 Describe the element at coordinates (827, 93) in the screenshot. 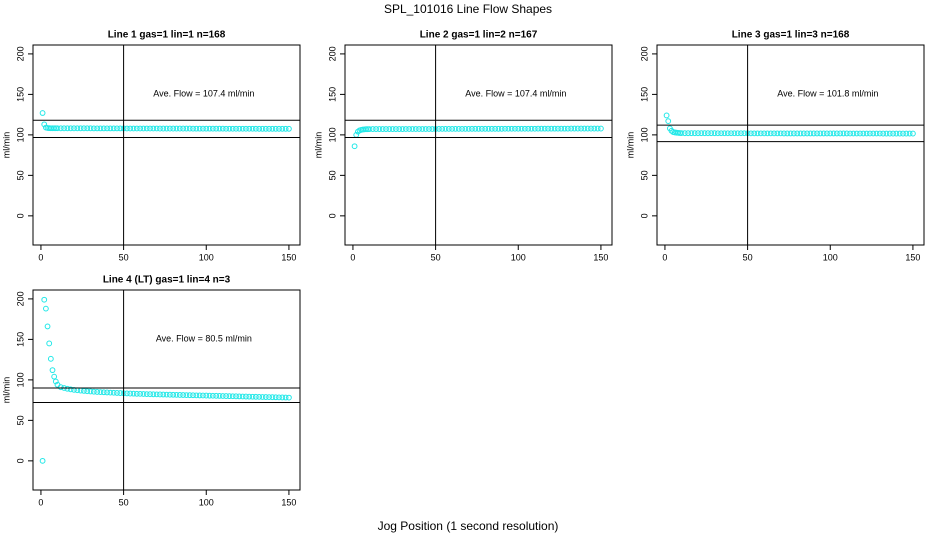

I see `annotation: Ave. Flow = 101.8 ml/min` at that location.